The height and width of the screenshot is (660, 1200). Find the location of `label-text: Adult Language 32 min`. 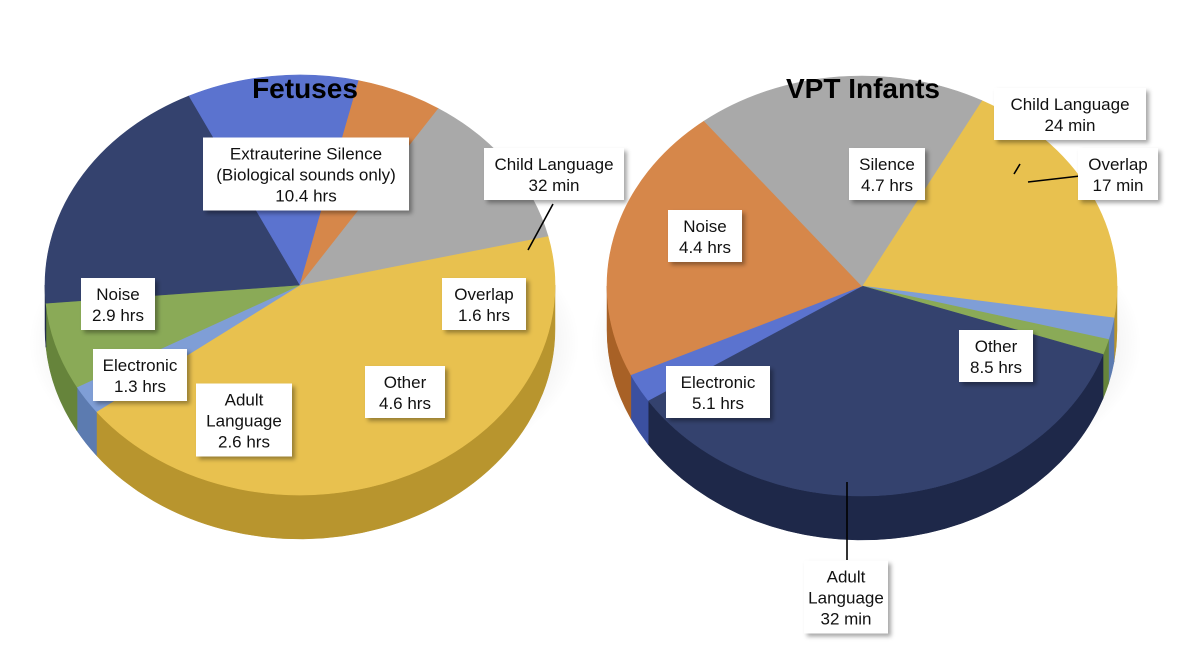

label-text: Adult Language 32 min is located at coordinates (846, 598).